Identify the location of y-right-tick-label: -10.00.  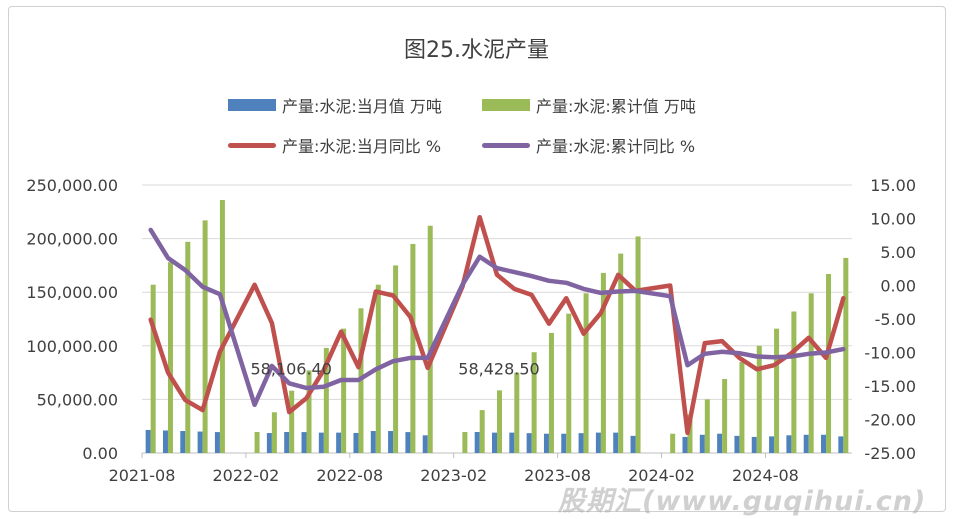
(890, 353).